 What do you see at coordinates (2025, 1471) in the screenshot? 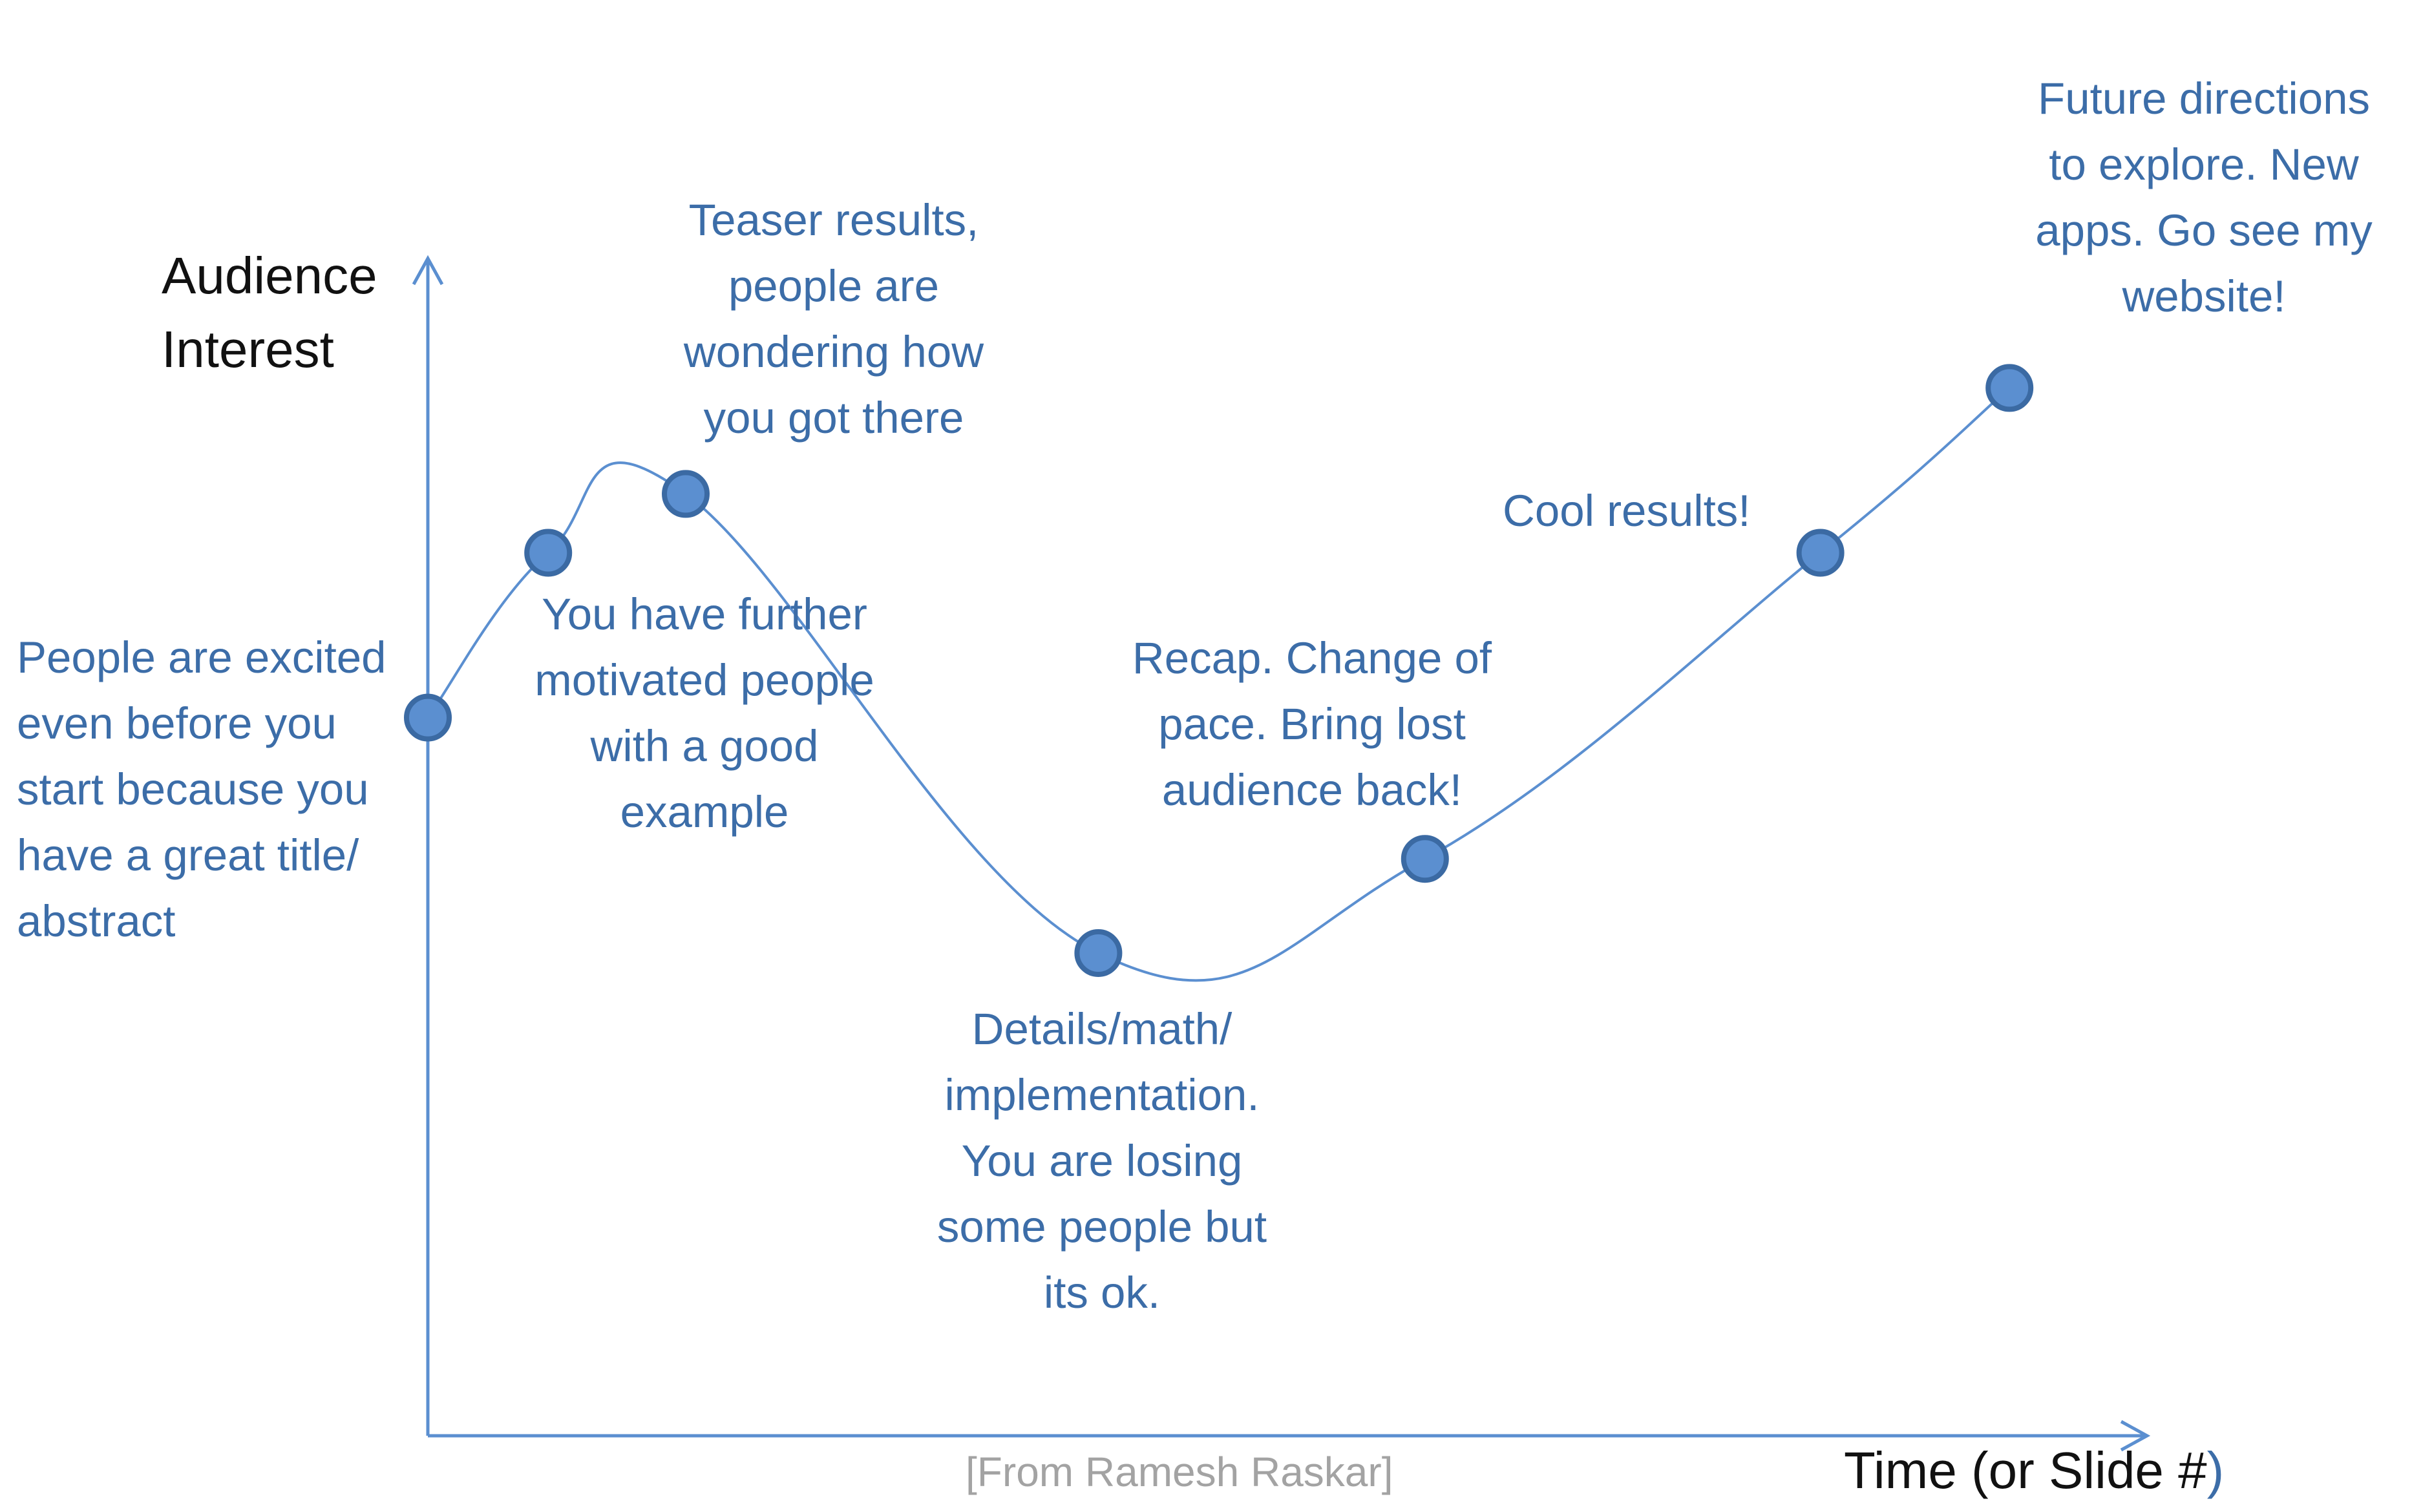
I see `x-axis-label-text: Time (or Slide #` at bounding box center [2025, 1471].